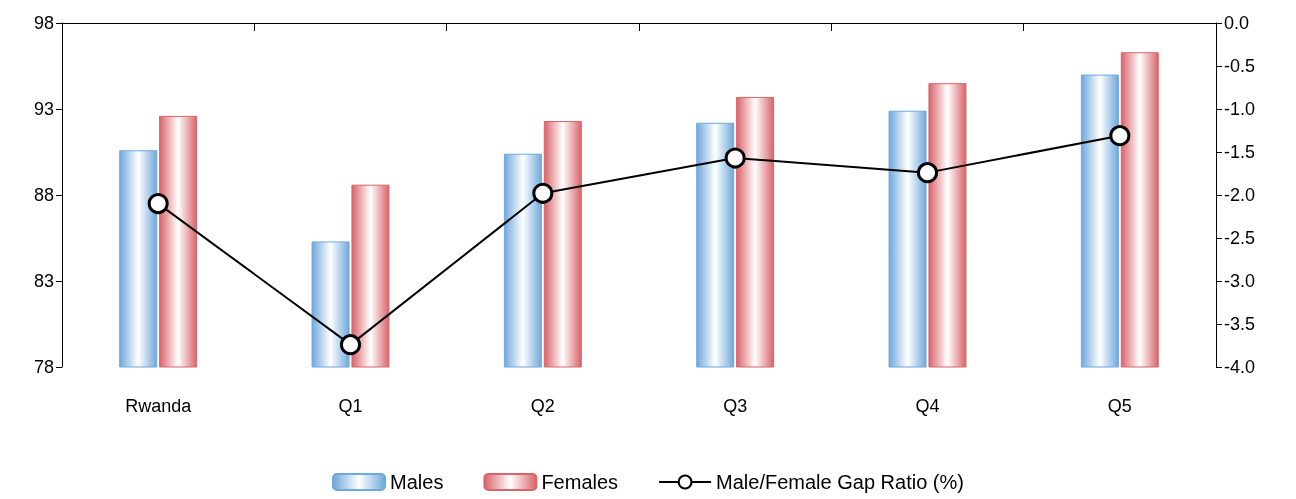 This screenshot has height=499, width=1296. What do you see at coordinates (1240, 281) in the screenshot?
I see `y2-tick-label: -3.0` at bounding box center [1240, 281].